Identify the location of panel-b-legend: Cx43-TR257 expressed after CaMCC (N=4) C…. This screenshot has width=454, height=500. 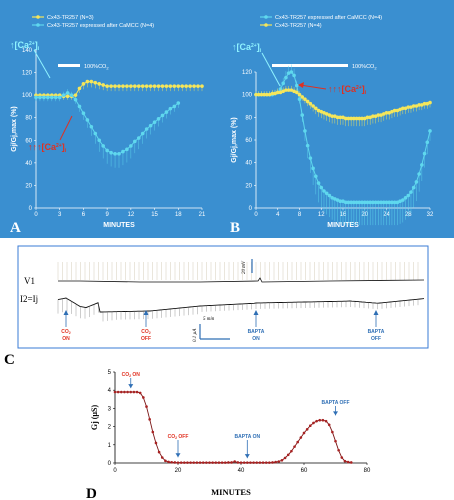
(321, 22).